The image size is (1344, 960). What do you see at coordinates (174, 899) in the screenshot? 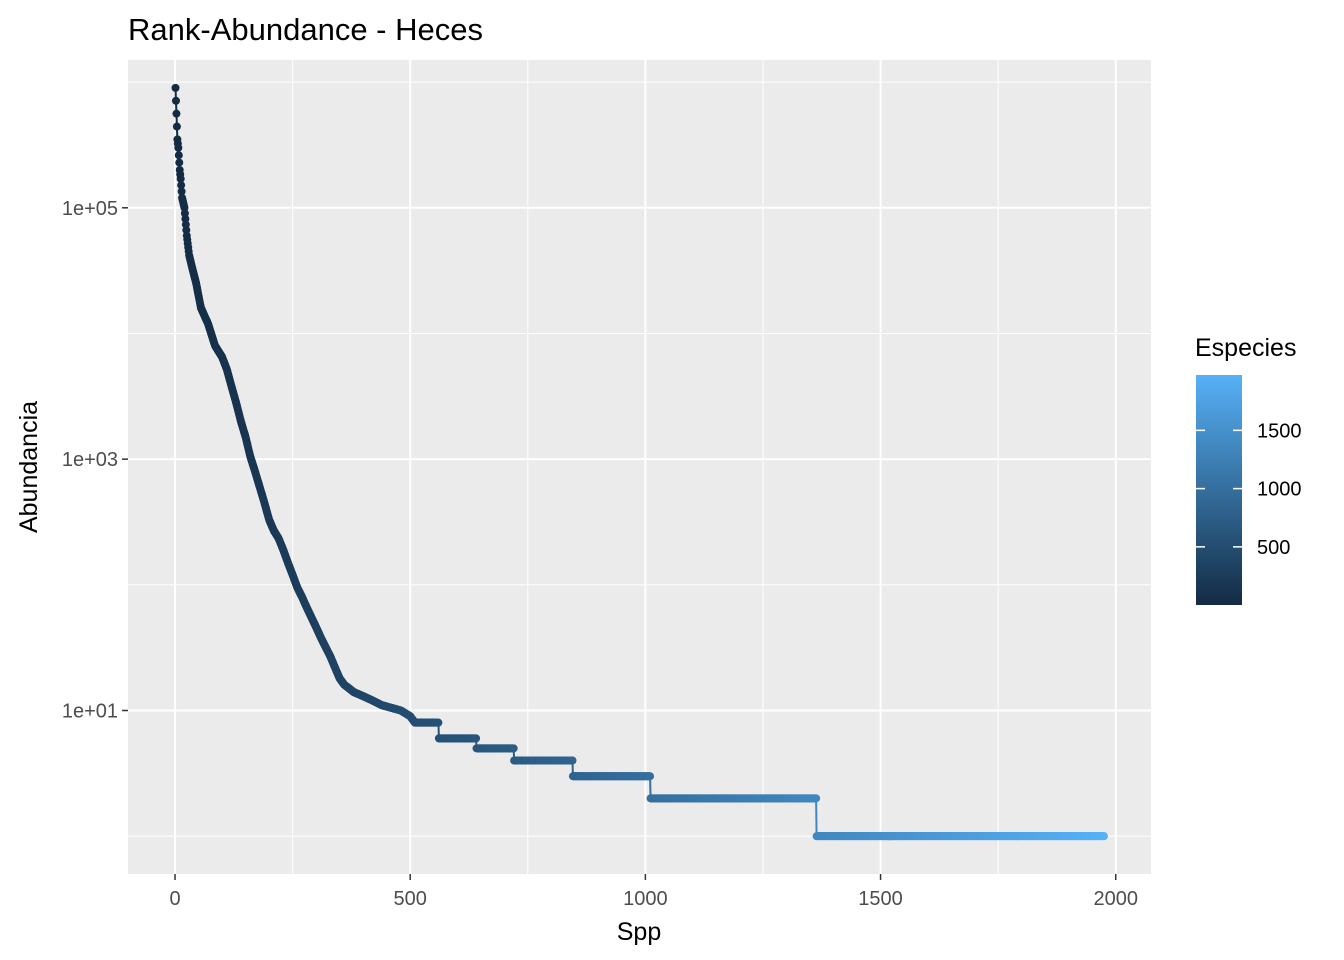
I see `x-tick-label: 0` at bounding box center [174, 899].